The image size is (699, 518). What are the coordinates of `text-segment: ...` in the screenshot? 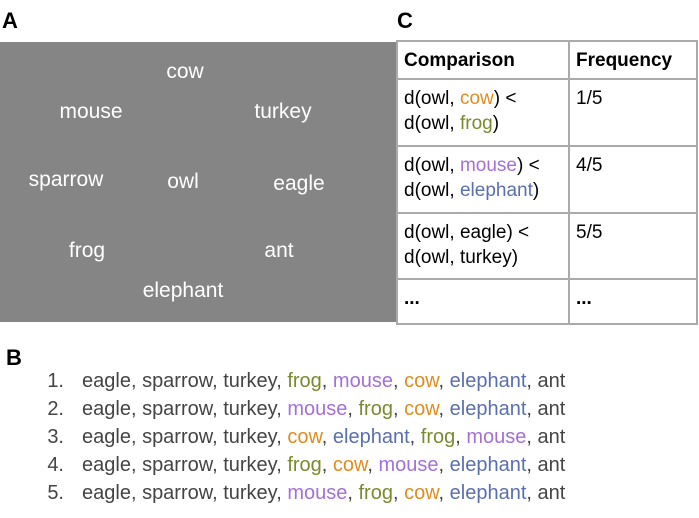 It's located at (412, 298).